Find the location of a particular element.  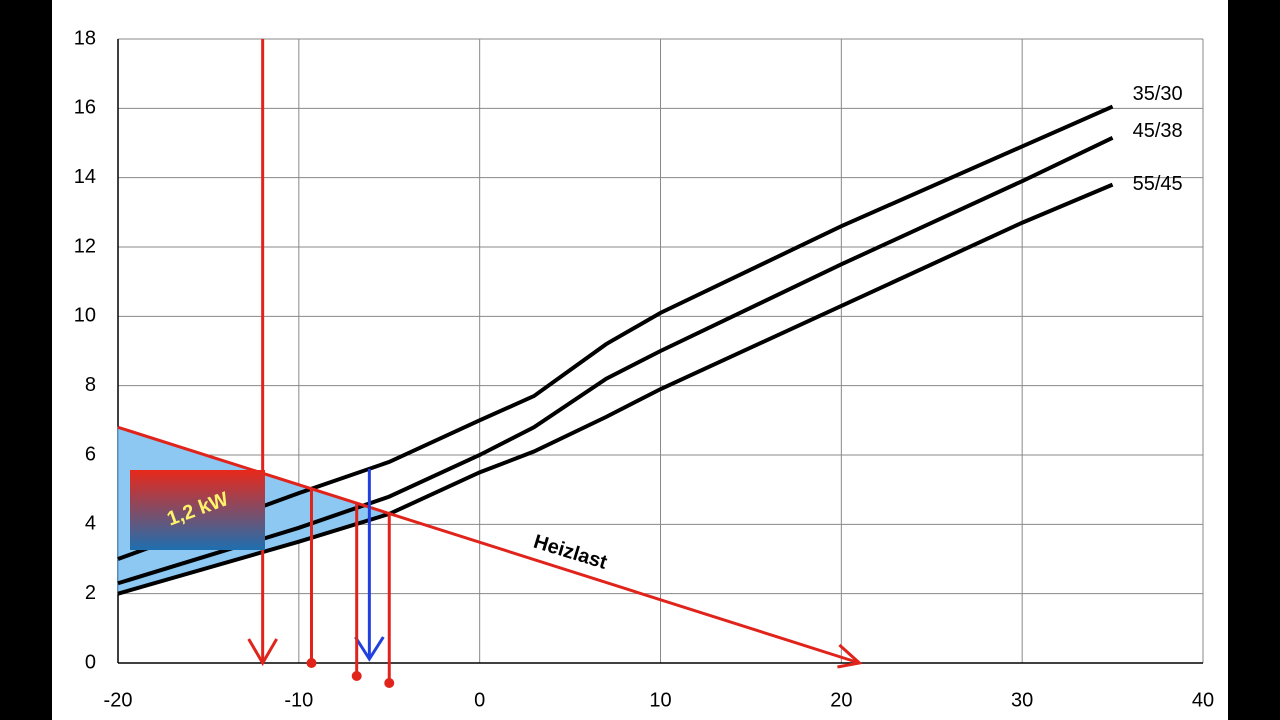

x-tick-label: 40 is located at coordinates (1203, 700).